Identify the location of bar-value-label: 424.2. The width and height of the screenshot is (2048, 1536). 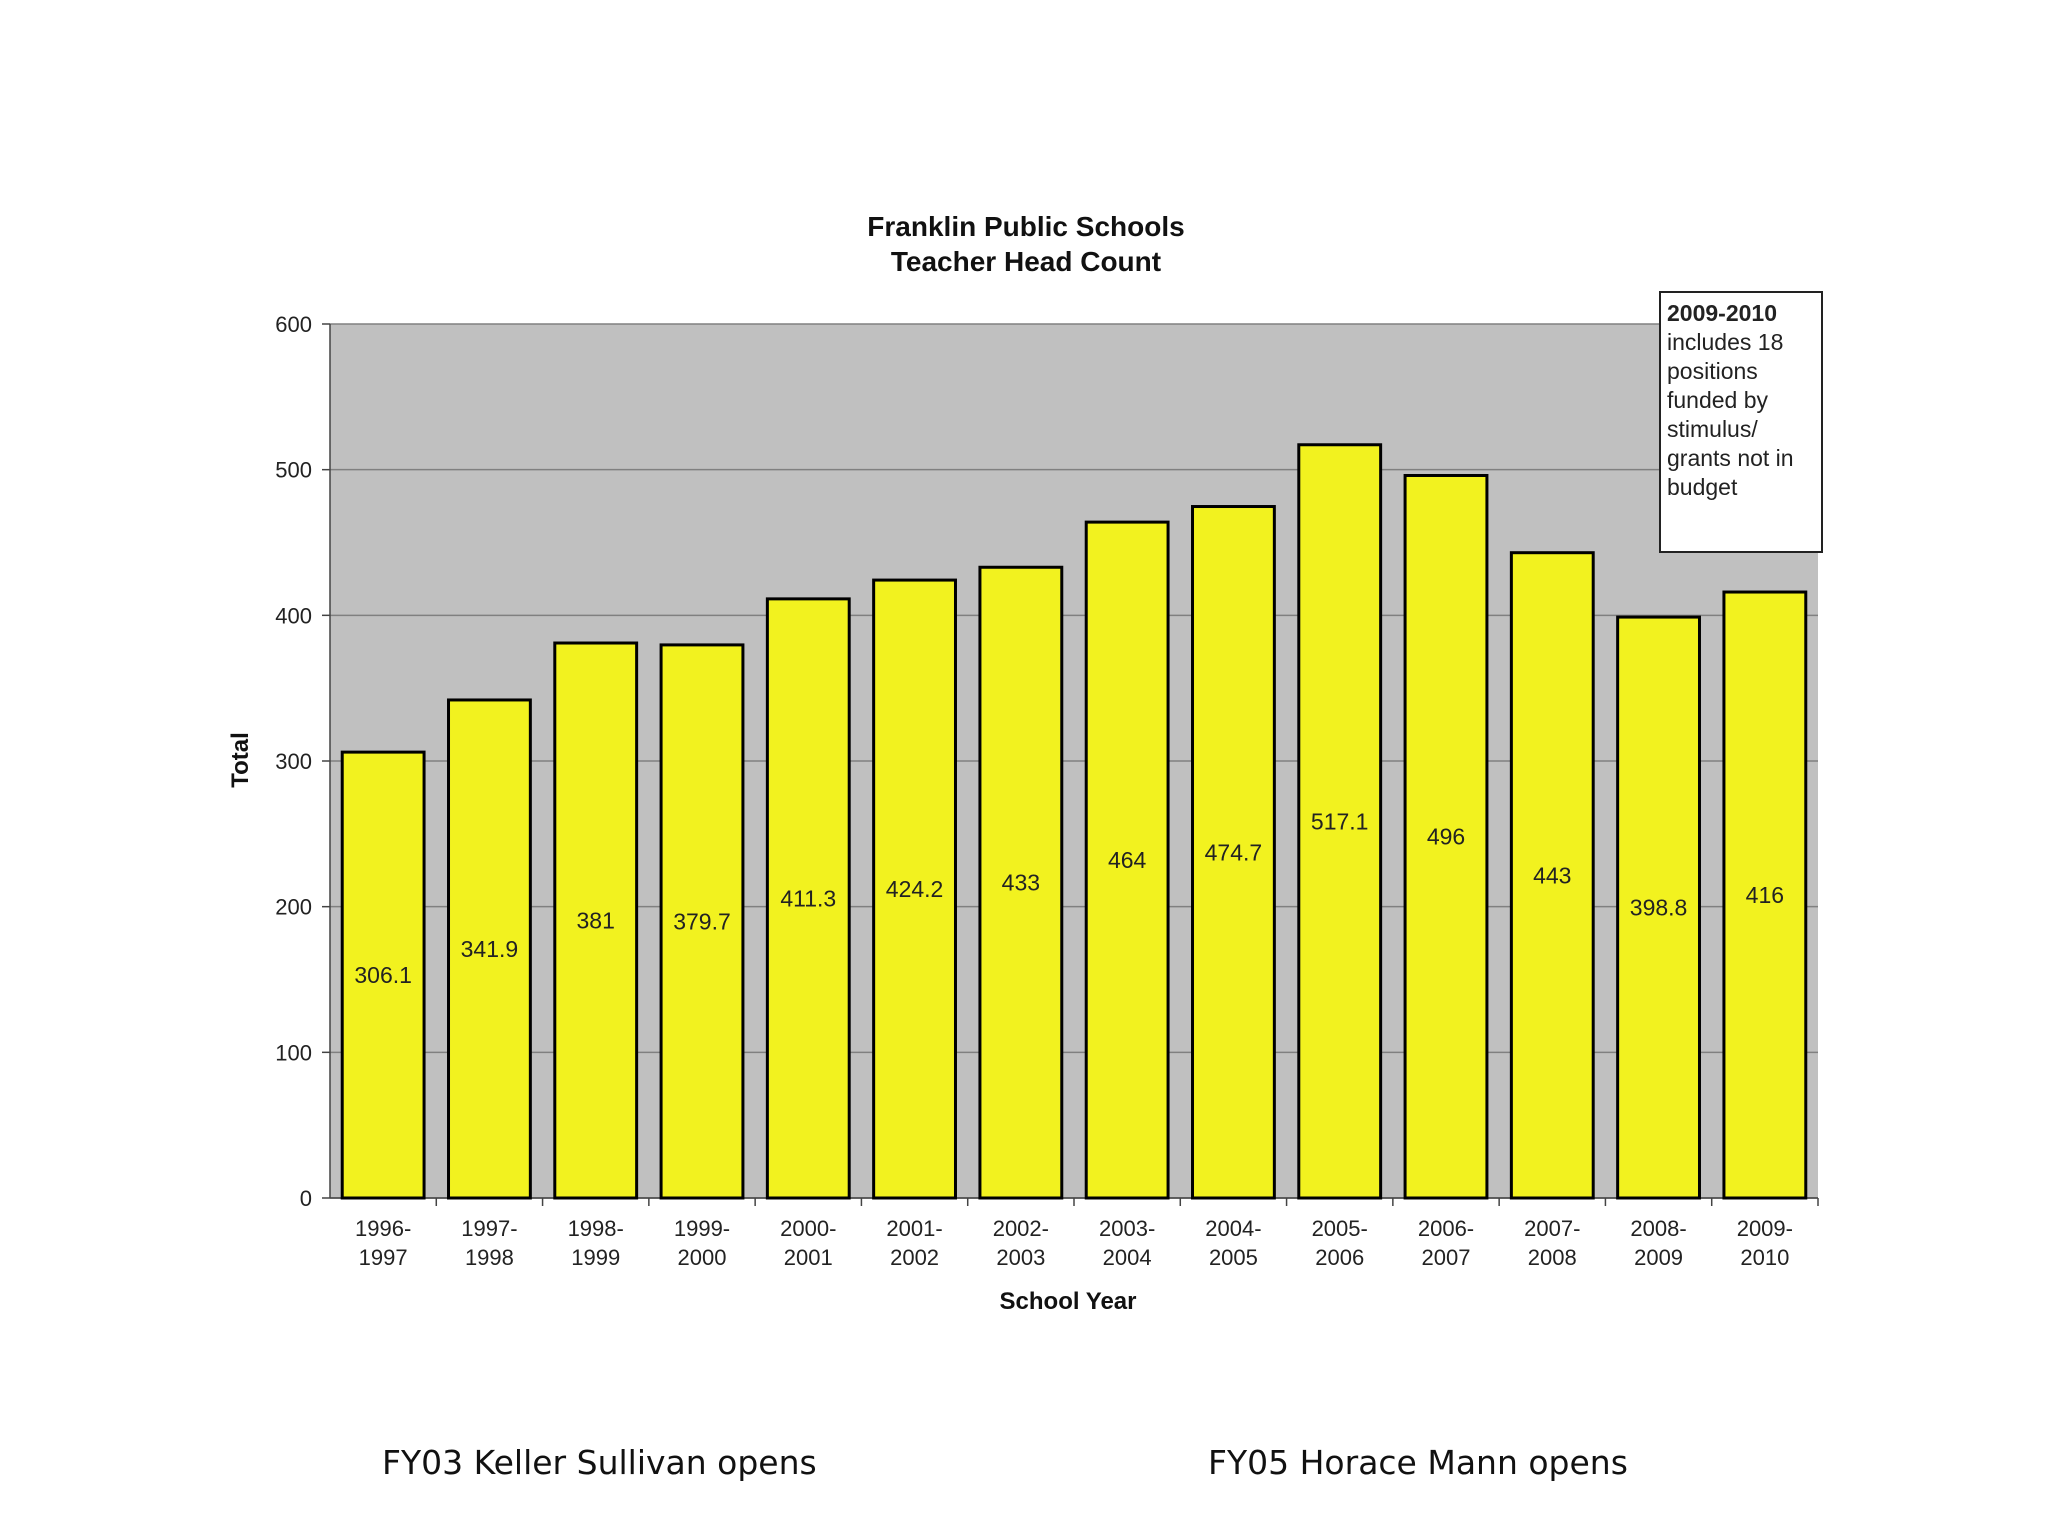
(915, 889).